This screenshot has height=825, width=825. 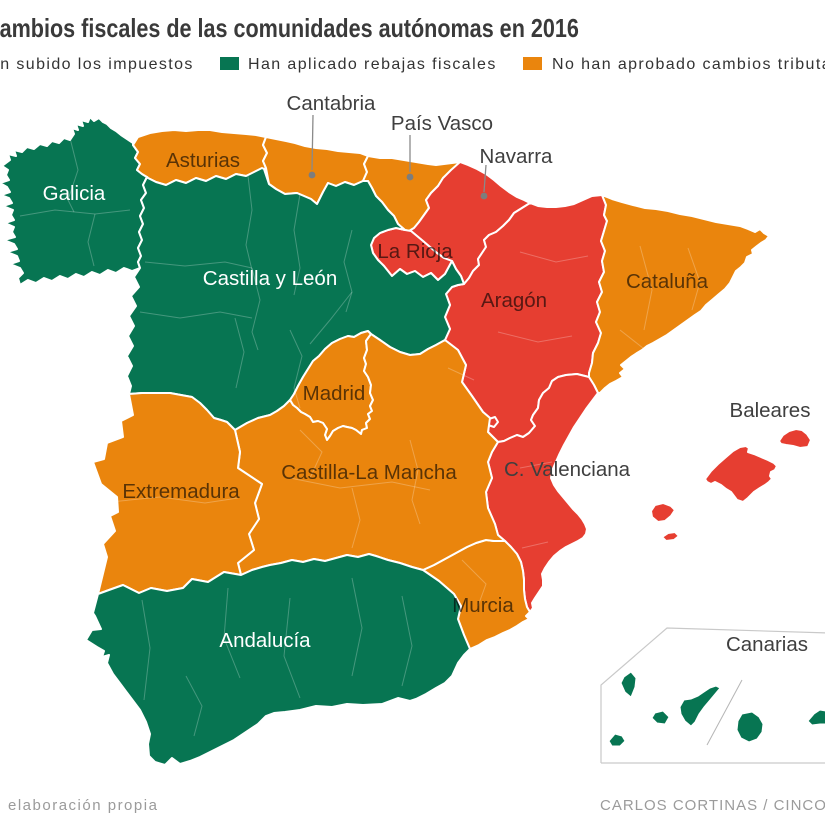 What do you see at coordinates (74, 193) in the screenshot?
I see `svg-text: Galicia` at bounding box center [74, 193].